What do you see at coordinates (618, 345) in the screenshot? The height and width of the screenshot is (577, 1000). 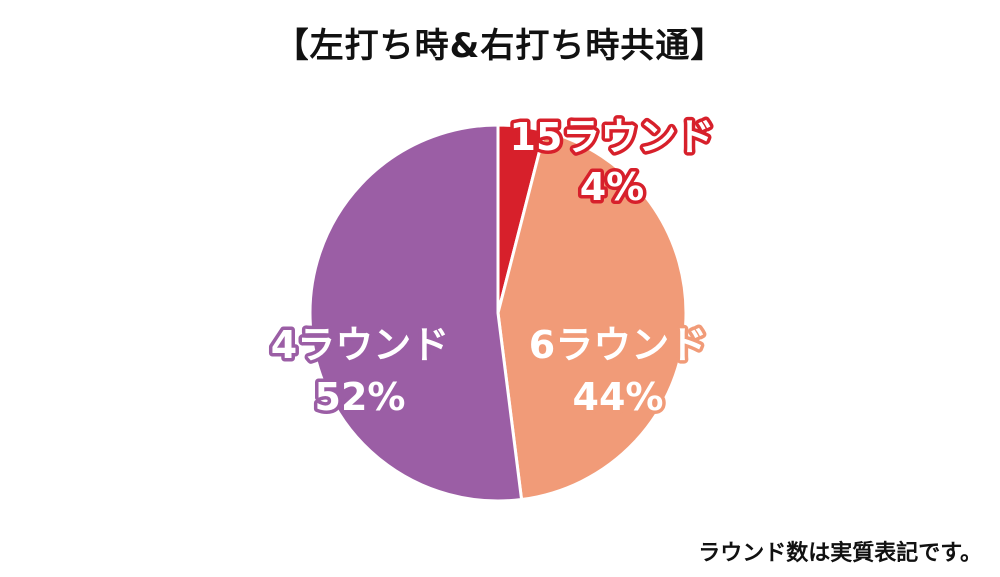 I see `slice-name-label: 6ラウンド` at bounding box center [618, 345].